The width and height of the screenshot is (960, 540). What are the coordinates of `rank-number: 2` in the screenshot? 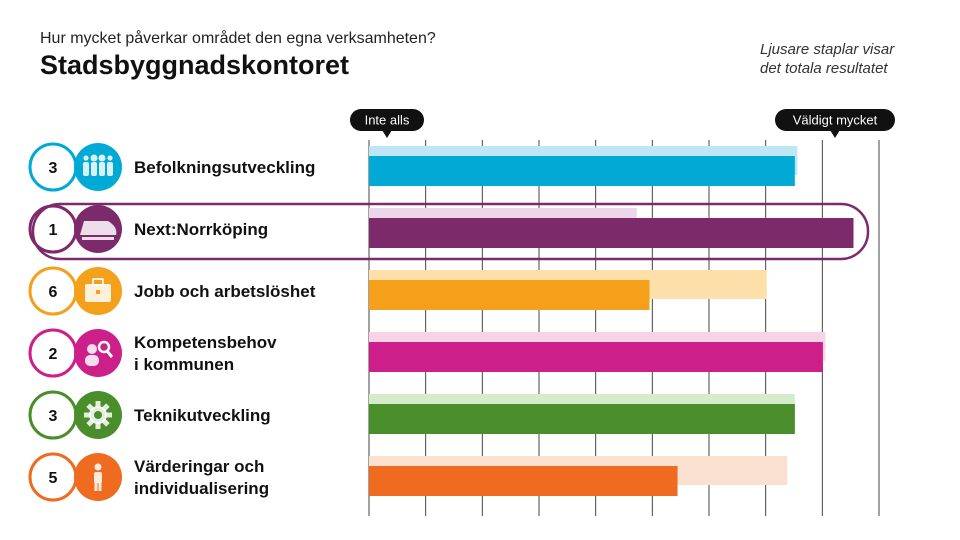 It's located at (53, 354).